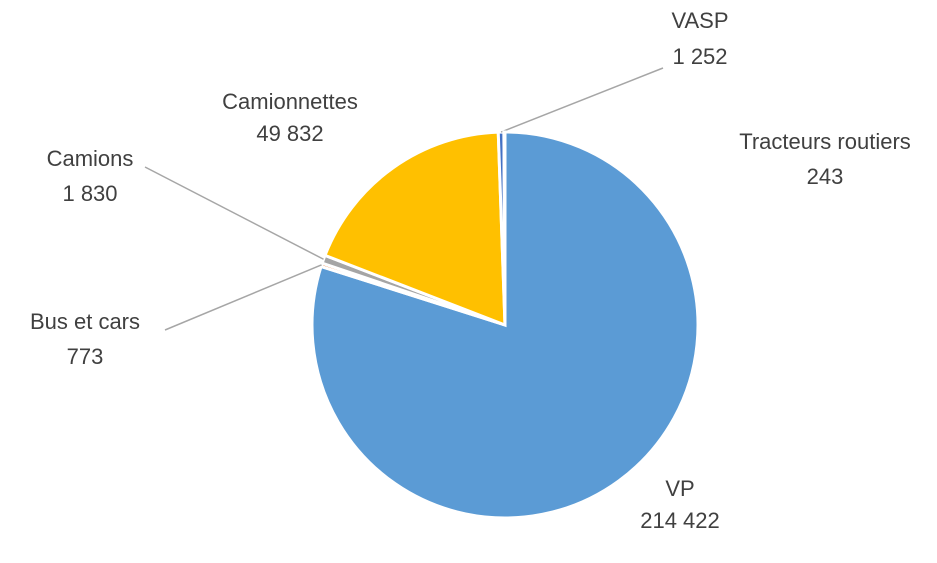 Image resolution: width=937 pixels, height=563 pixels. I want to click on value-label: 243, so click(825, 176).